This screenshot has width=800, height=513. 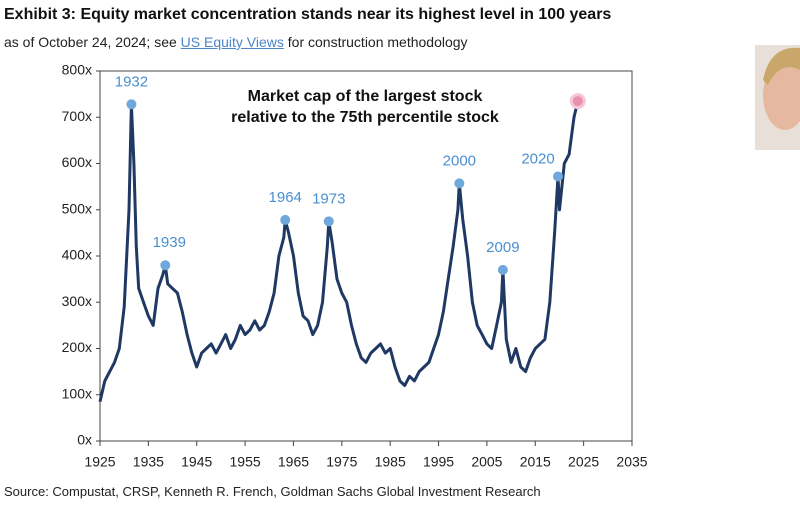 What do you see at coordinates (77, 116) in the screenshot?
I see `y-tick-label: 700x` at bounding box center [77, 116].